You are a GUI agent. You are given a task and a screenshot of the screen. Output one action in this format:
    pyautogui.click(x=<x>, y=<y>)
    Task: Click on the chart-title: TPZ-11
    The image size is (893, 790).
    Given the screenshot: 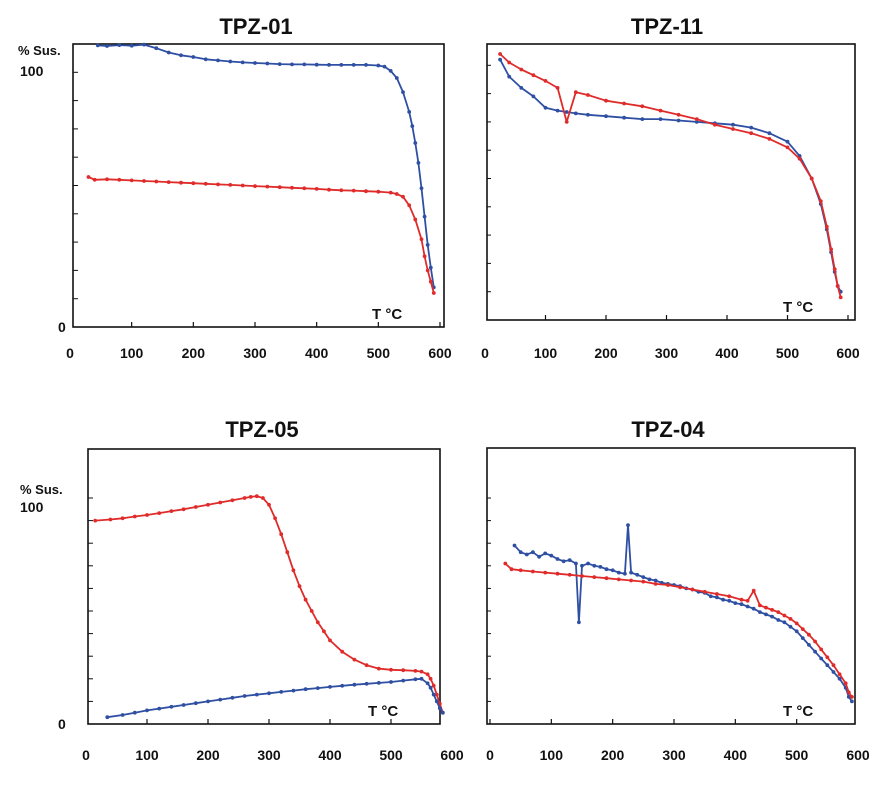 What is the action you would take?
    pyautogui.click(x=667, y=26)
    